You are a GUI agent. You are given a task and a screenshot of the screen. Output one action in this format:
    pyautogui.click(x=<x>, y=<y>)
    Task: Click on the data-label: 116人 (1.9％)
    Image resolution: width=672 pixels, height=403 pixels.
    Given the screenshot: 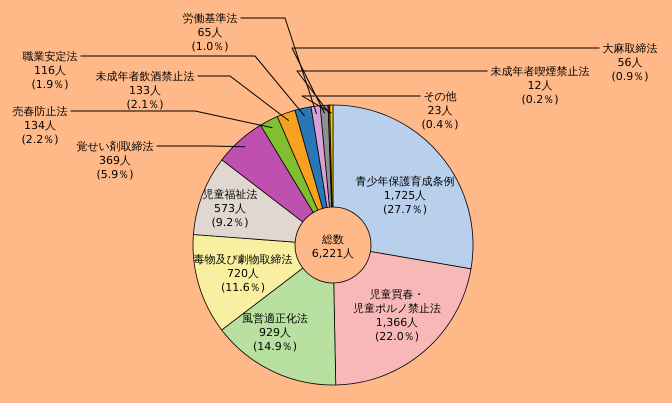 What is the action you would take?
    pyautogui.click(x=50, y=77)
    